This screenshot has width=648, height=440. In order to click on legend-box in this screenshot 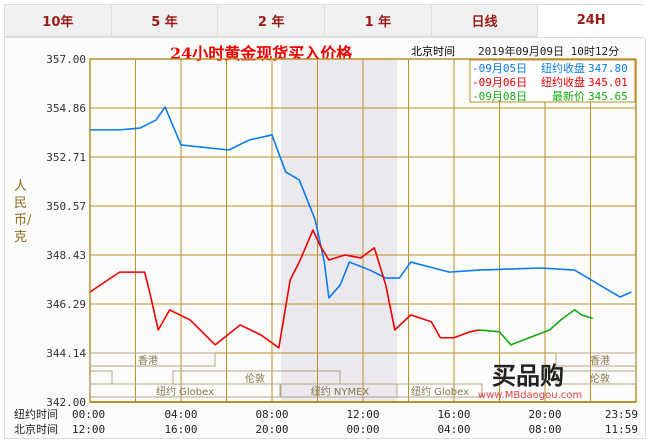, I will do `click(552, 81)`.